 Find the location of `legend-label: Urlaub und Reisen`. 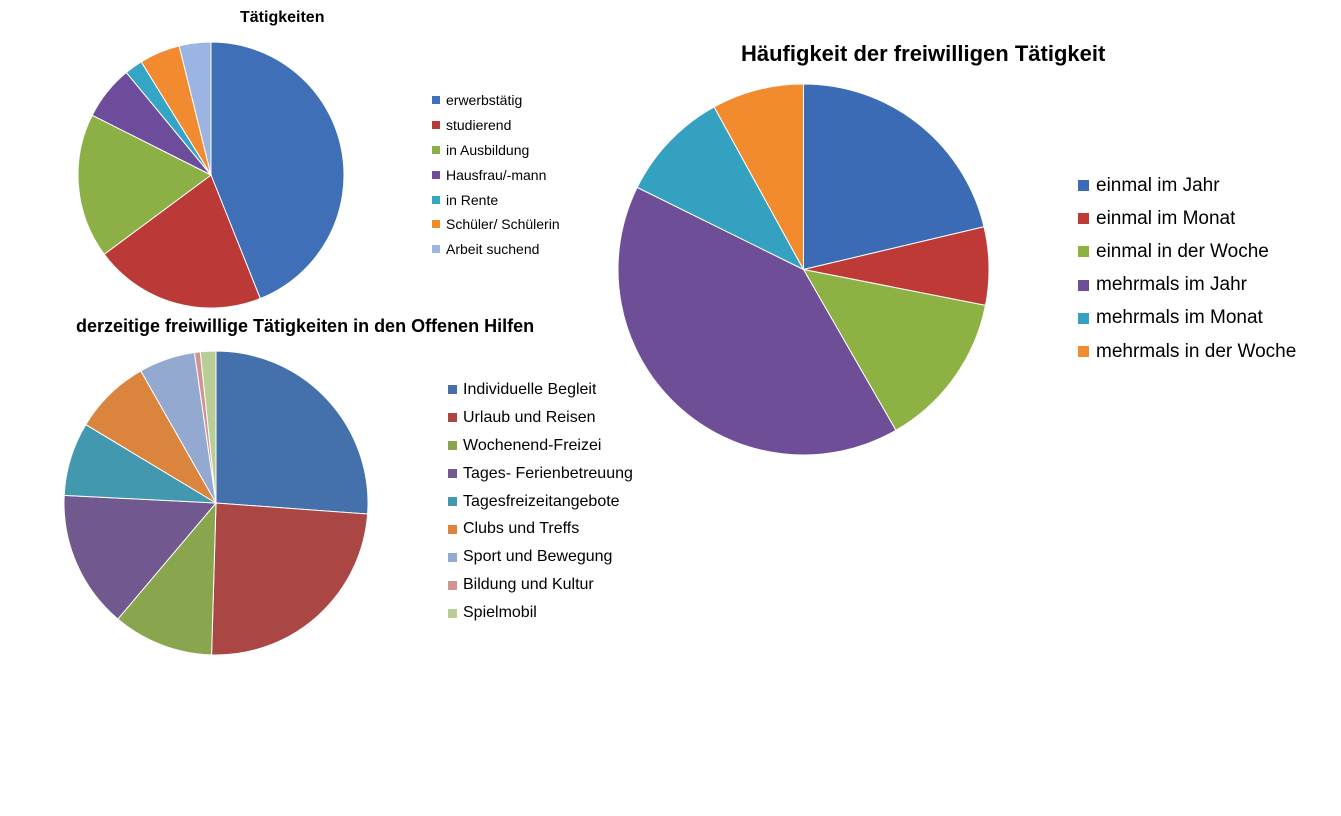

legend-label: Urlaub und Reisen is located at coordinates (529, 417).